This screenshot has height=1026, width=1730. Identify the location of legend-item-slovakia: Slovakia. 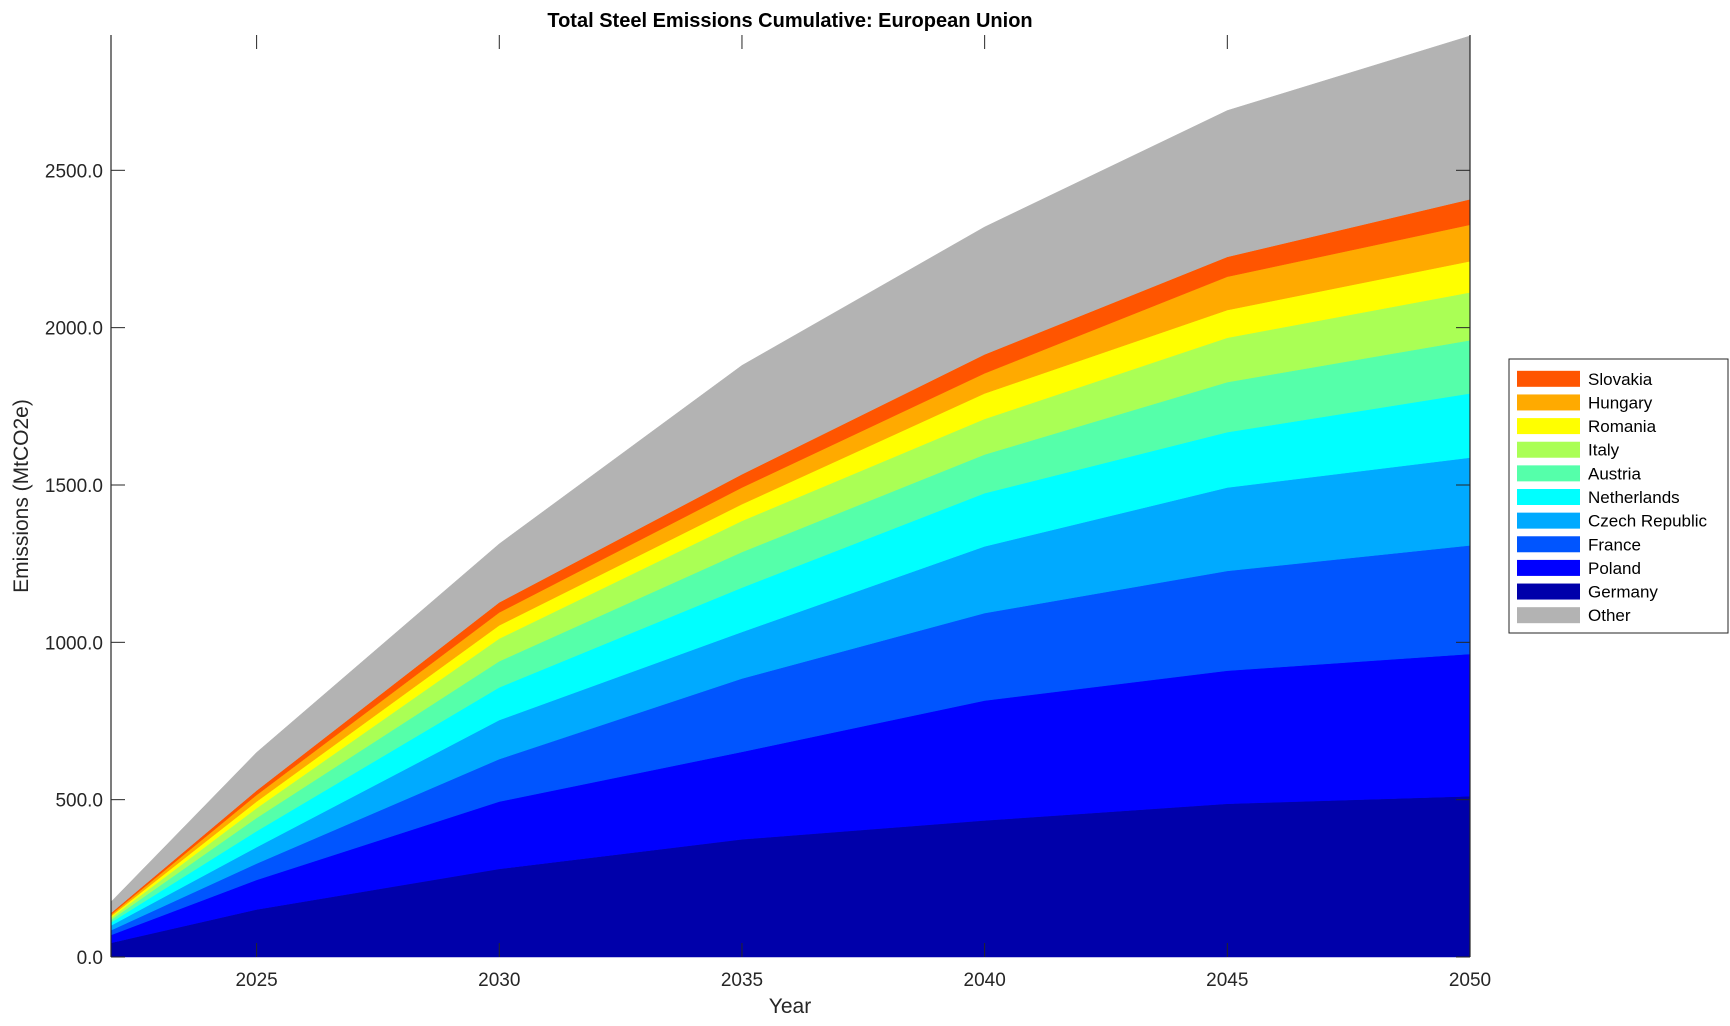
(1585, 379).